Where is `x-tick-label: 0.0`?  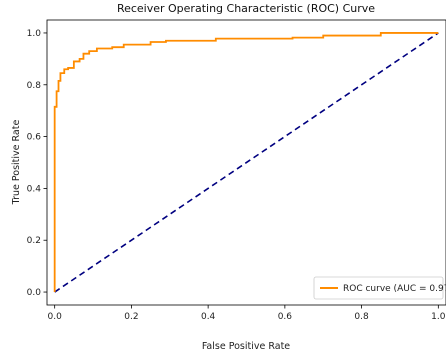
x-tick-label: 0.0 is located at coordinates (55, 317).